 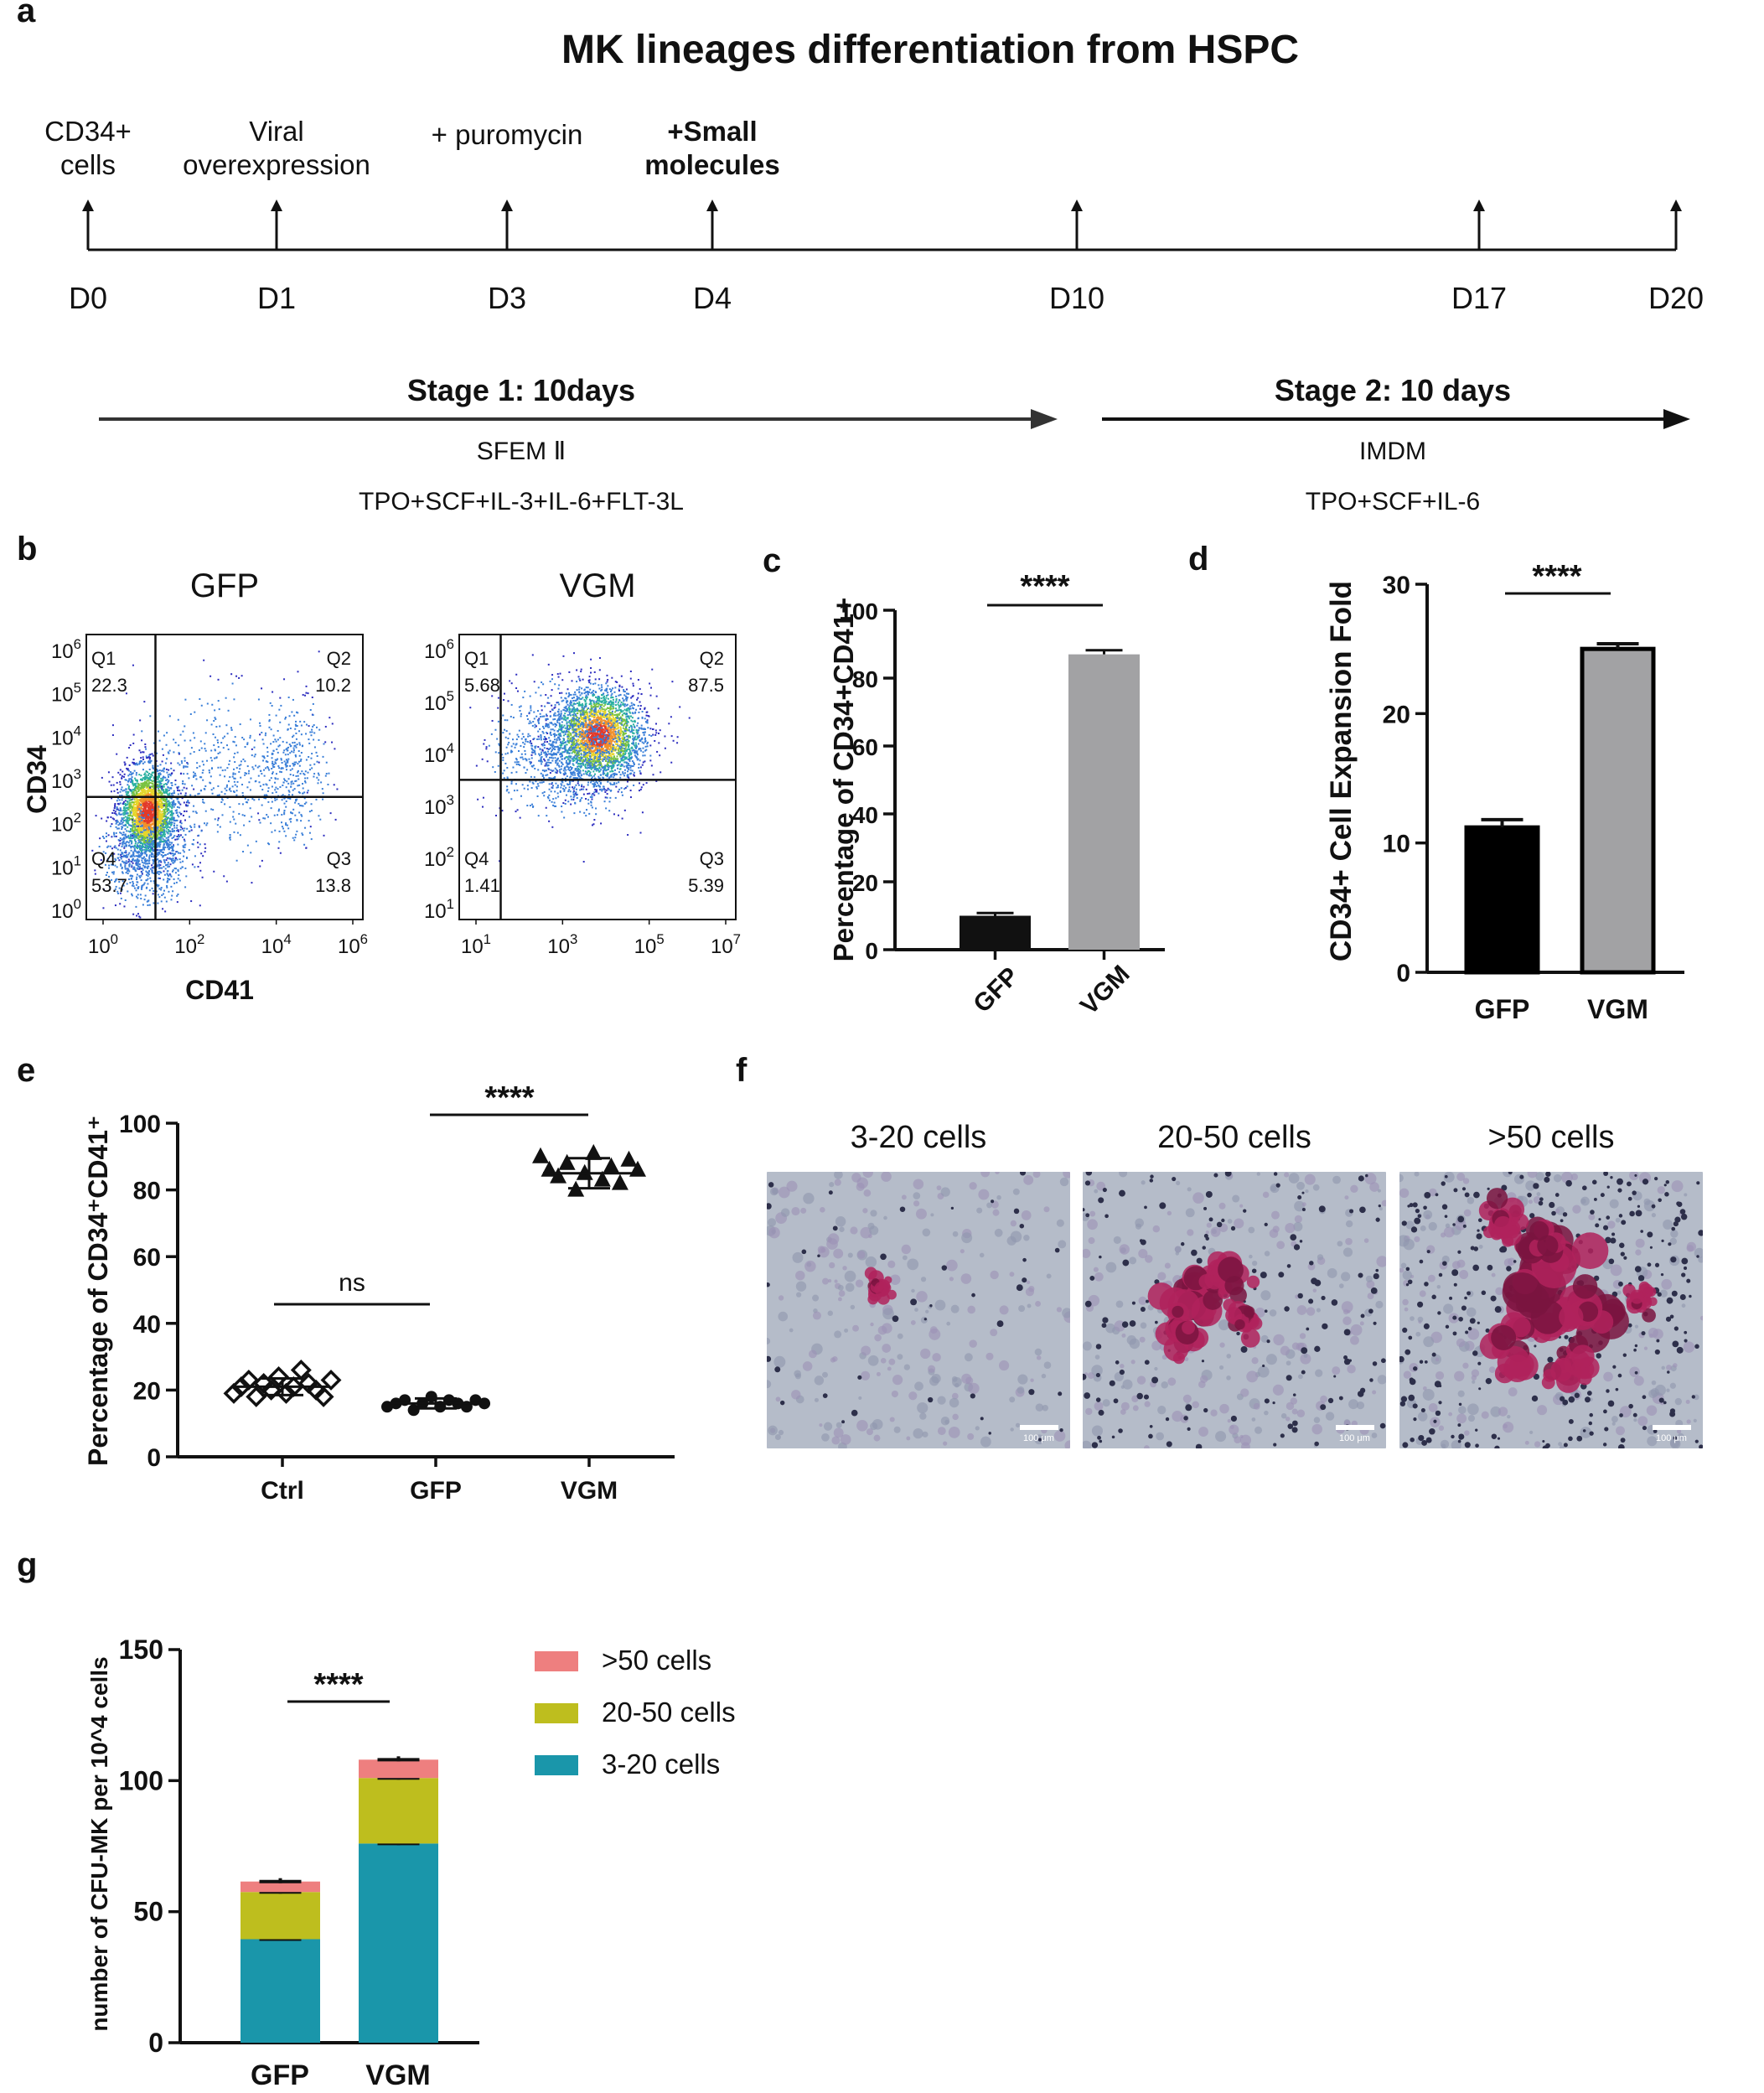 What do you see at coordinates (597, 777) in the screenshot?
I see `flow-plot-frame` at bounding box center [597, 777].